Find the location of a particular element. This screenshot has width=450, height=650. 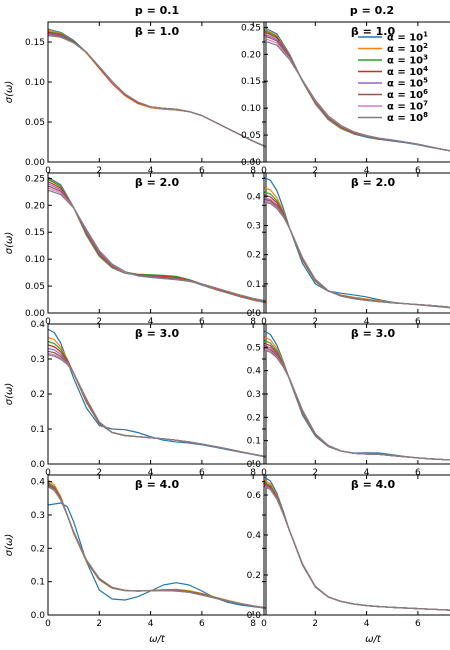

y-tick-label: 0.25 is located at coordinates (35, 179).